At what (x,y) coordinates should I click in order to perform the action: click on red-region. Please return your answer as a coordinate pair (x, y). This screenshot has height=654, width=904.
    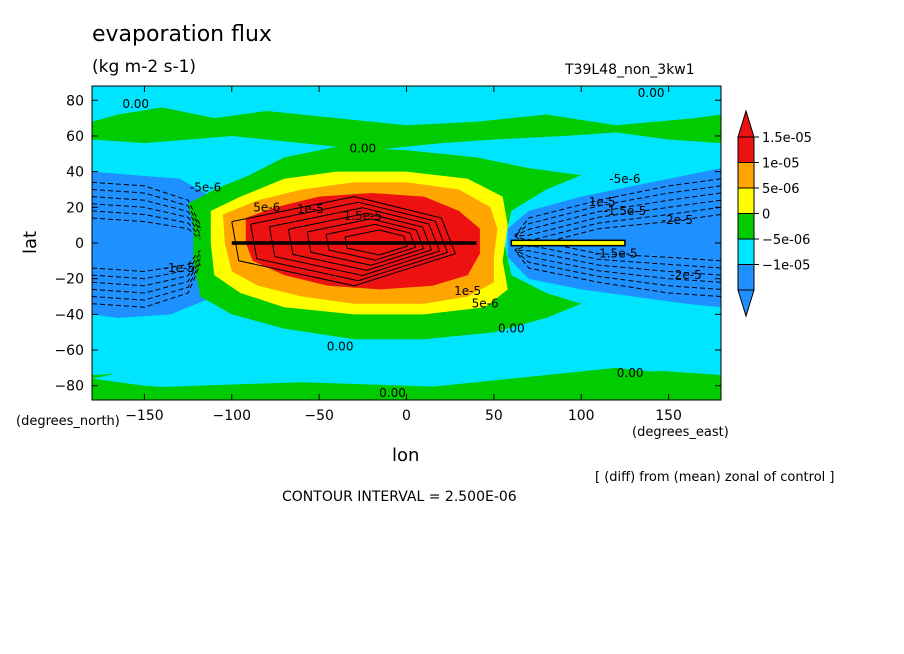
    Looking at the image, I should click on (362, 241).